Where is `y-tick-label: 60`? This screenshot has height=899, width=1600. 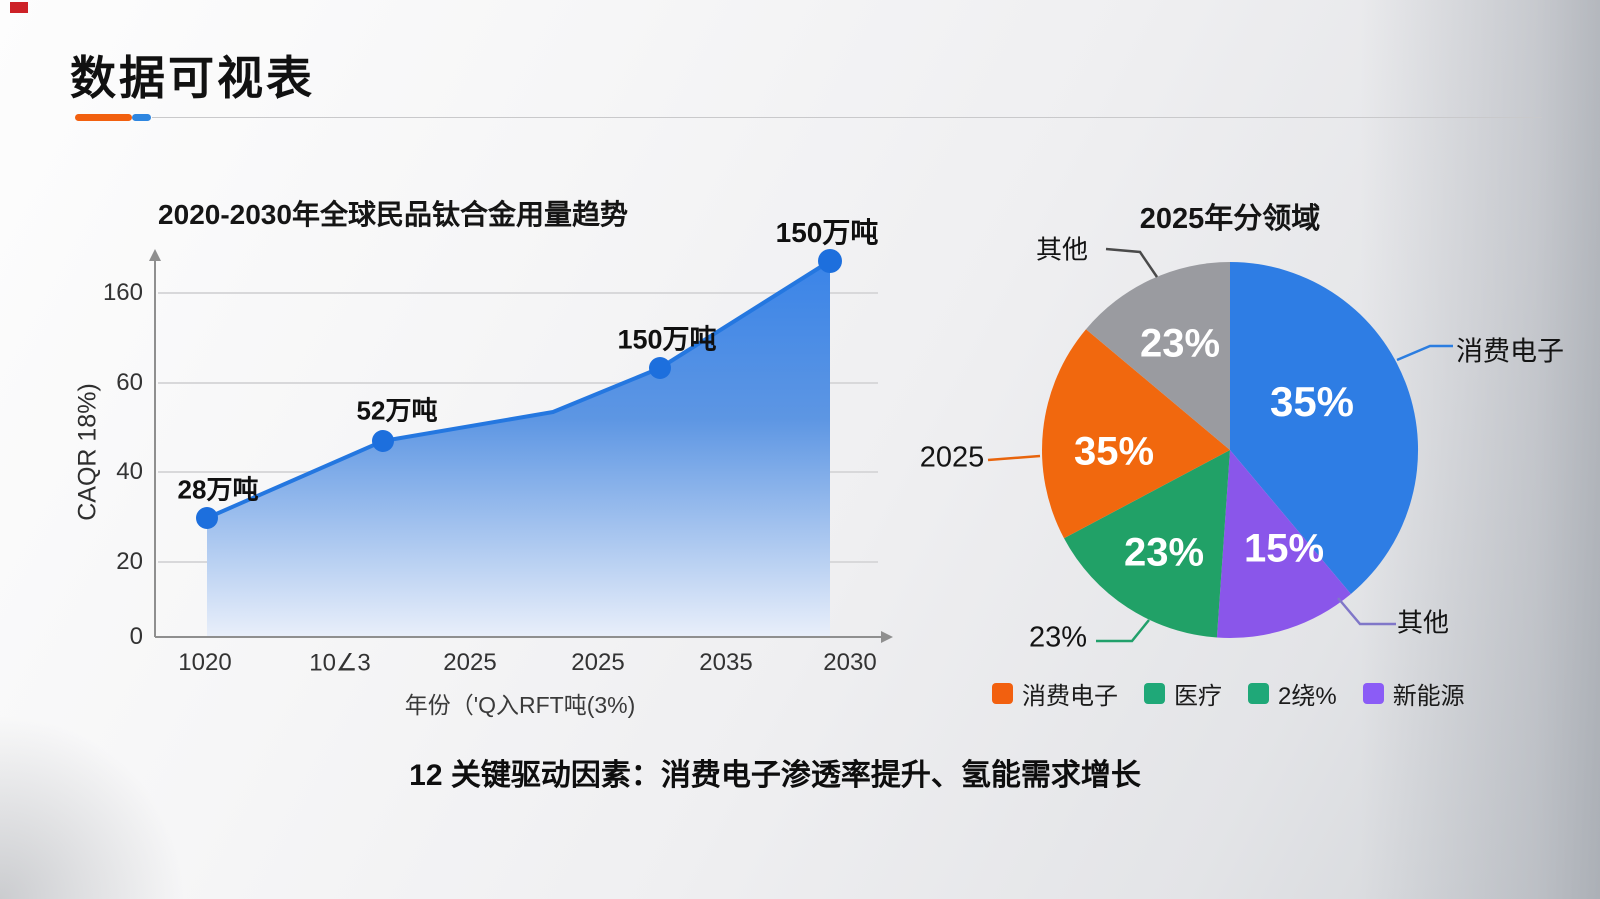 y-tick-label: 60 is located at coordinates (129, 382).